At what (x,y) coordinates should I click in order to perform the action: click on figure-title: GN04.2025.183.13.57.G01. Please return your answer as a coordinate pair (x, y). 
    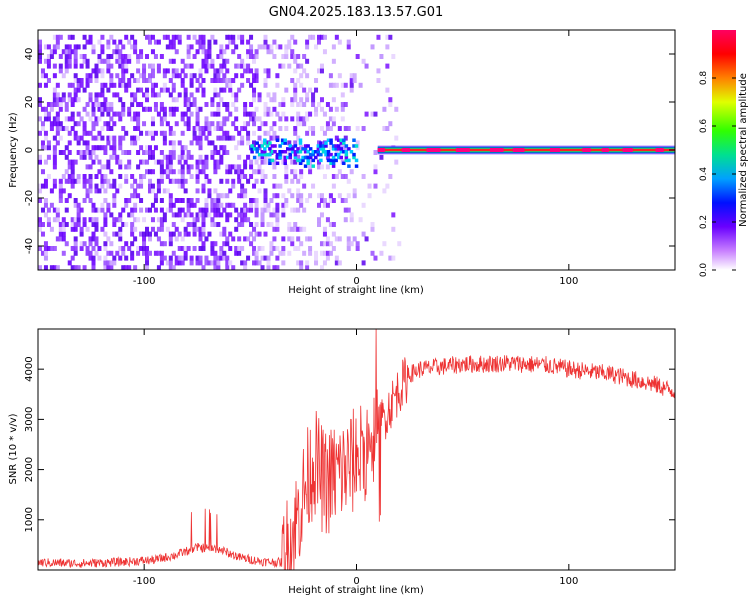
    Looking at the image, I should click on (356, 12).